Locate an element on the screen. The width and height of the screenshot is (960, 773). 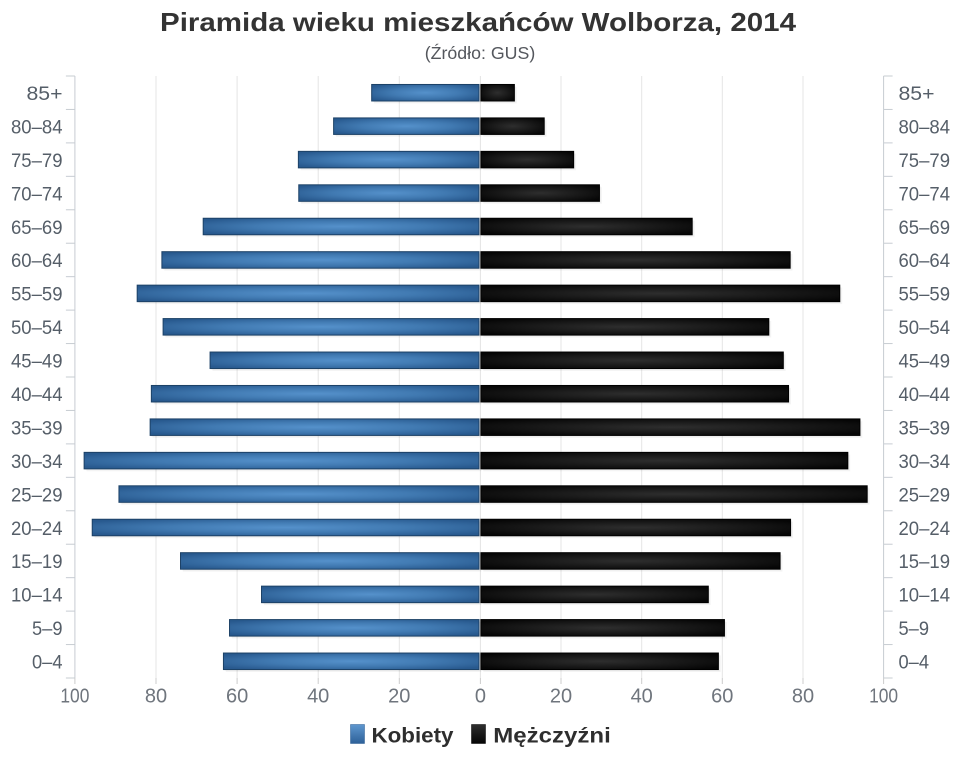
svg-text: Kobiety is located at coordinates (413, 736).